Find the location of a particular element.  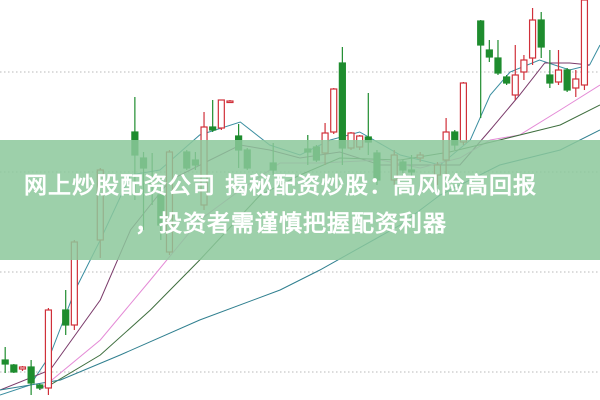

headline-line-1: 网上炒股配资公司 揭秘配资炒股：高风险高回报 is located at coordinates (281, 186).